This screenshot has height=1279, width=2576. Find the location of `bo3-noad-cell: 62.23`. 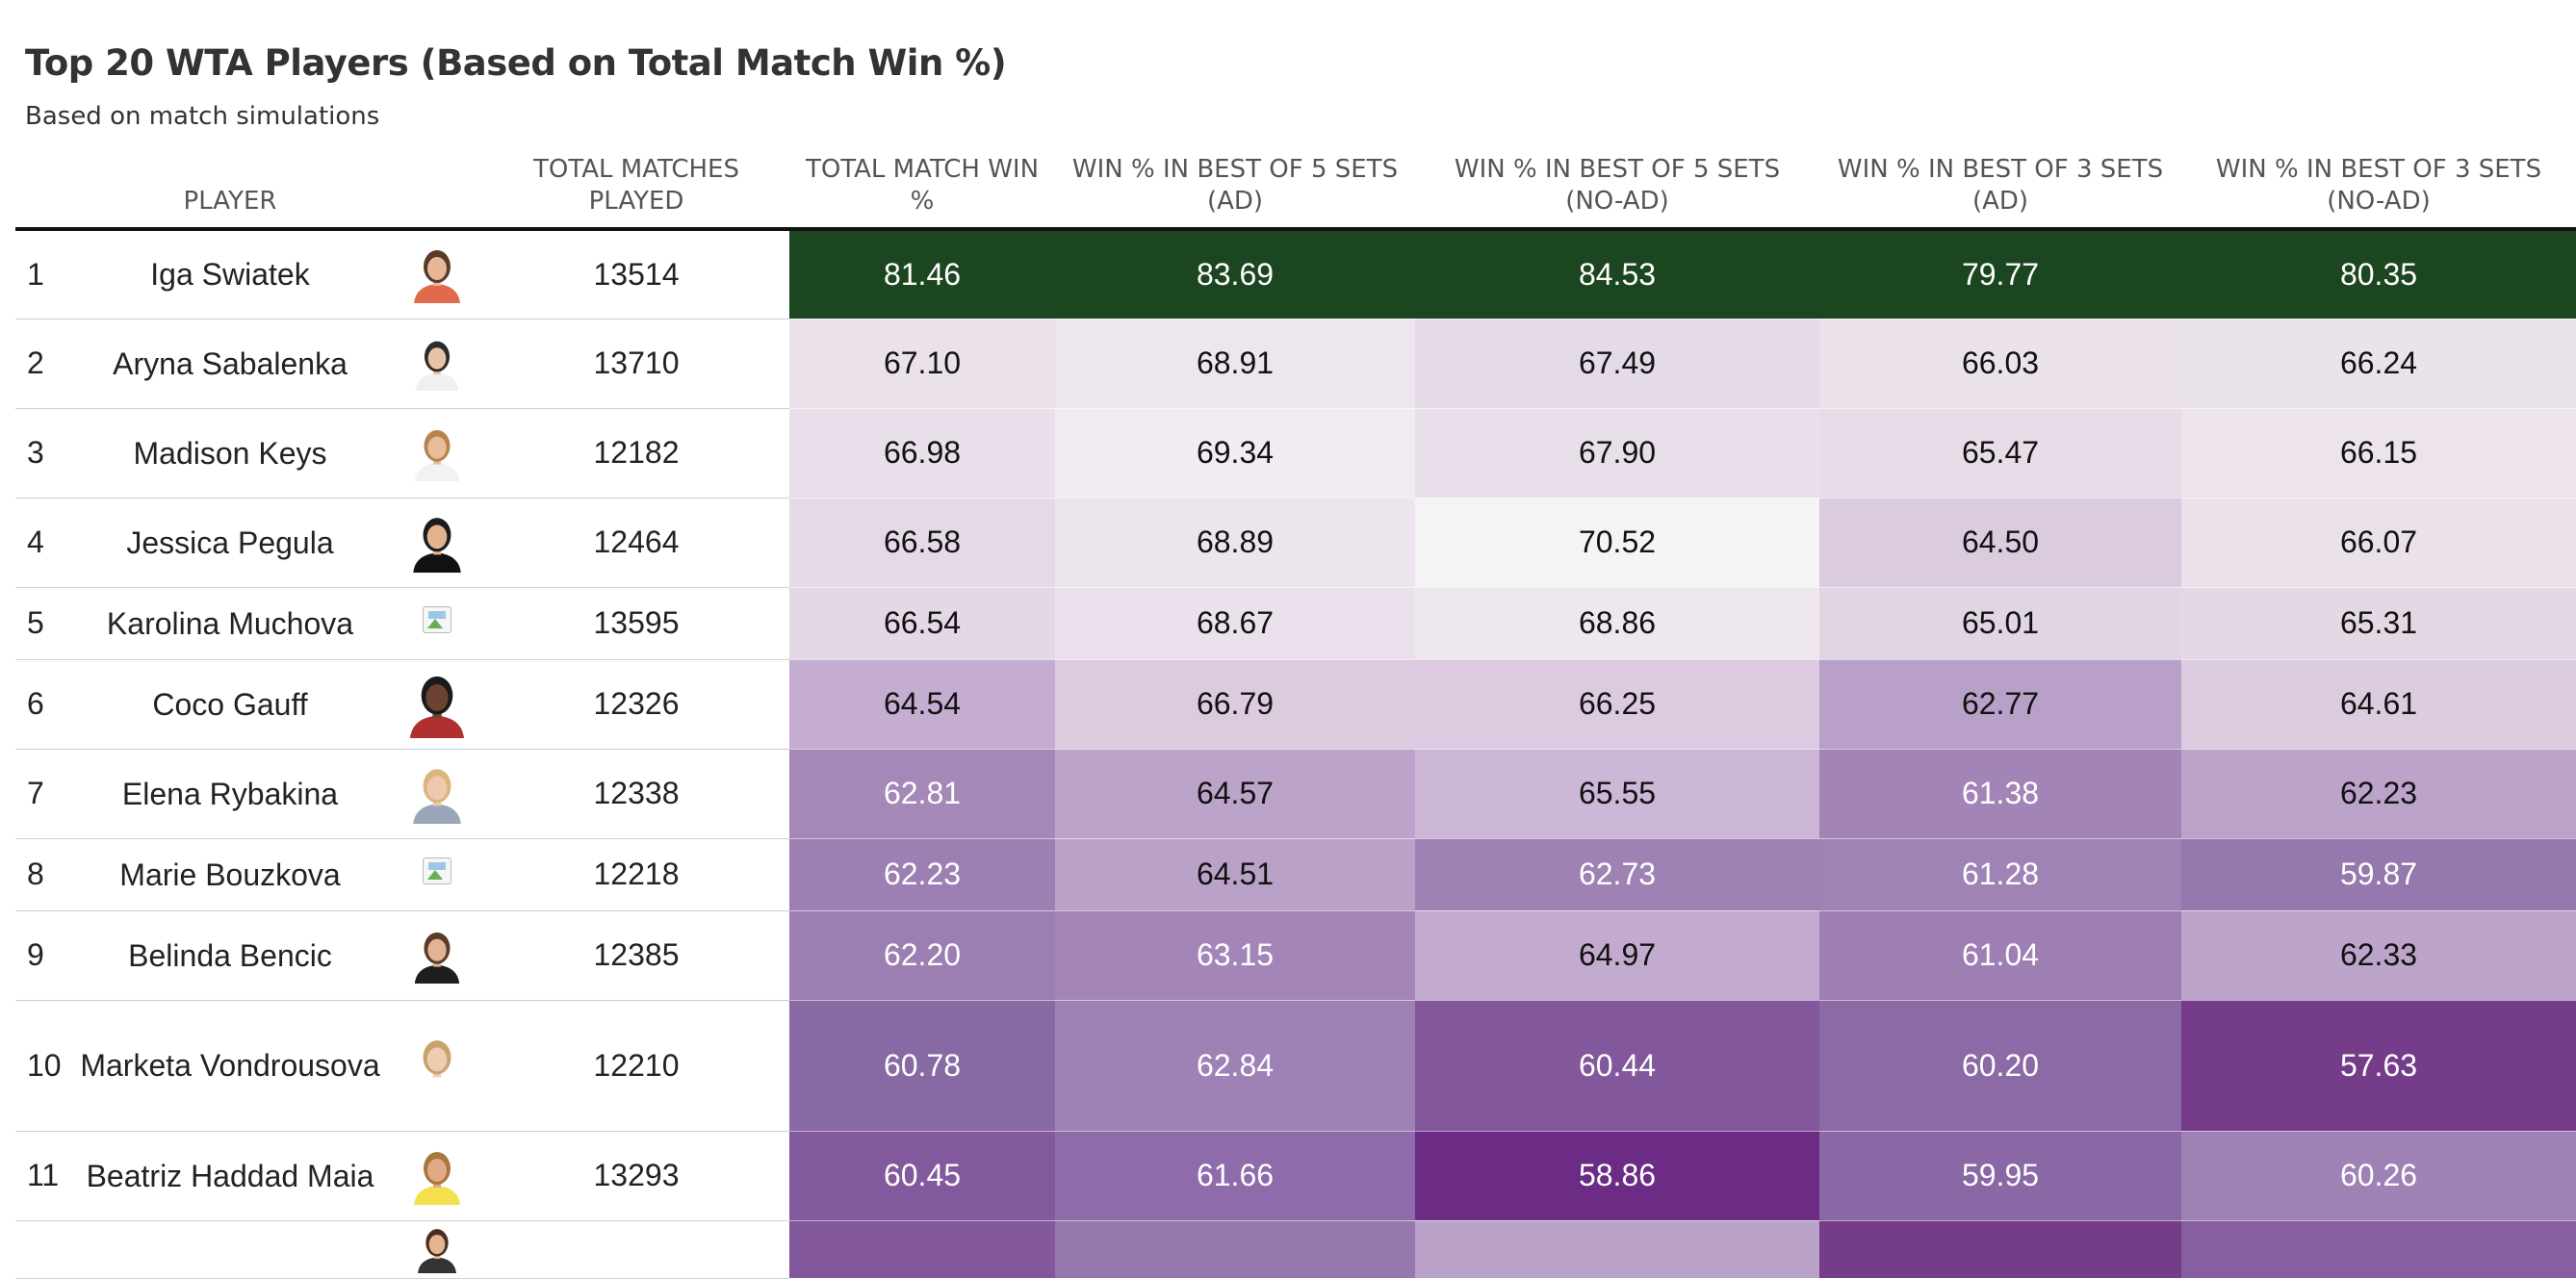

bo3-noad-cell: 62.23 is located at coordinates (2379, 794).